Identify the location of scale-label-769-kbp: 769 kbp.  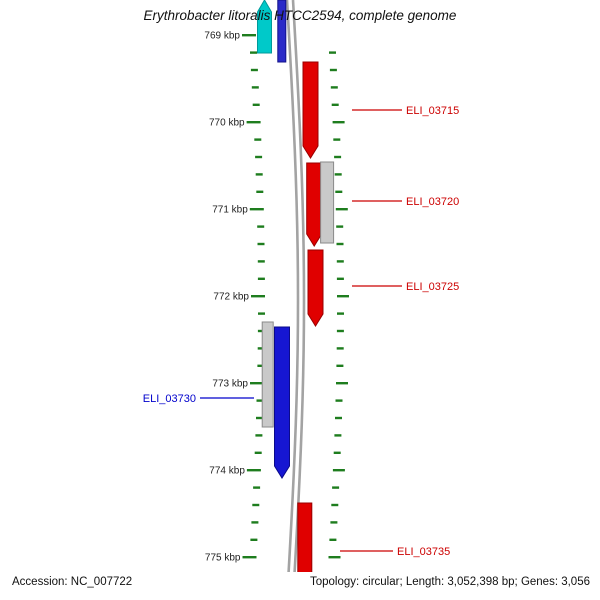
(222, 36).